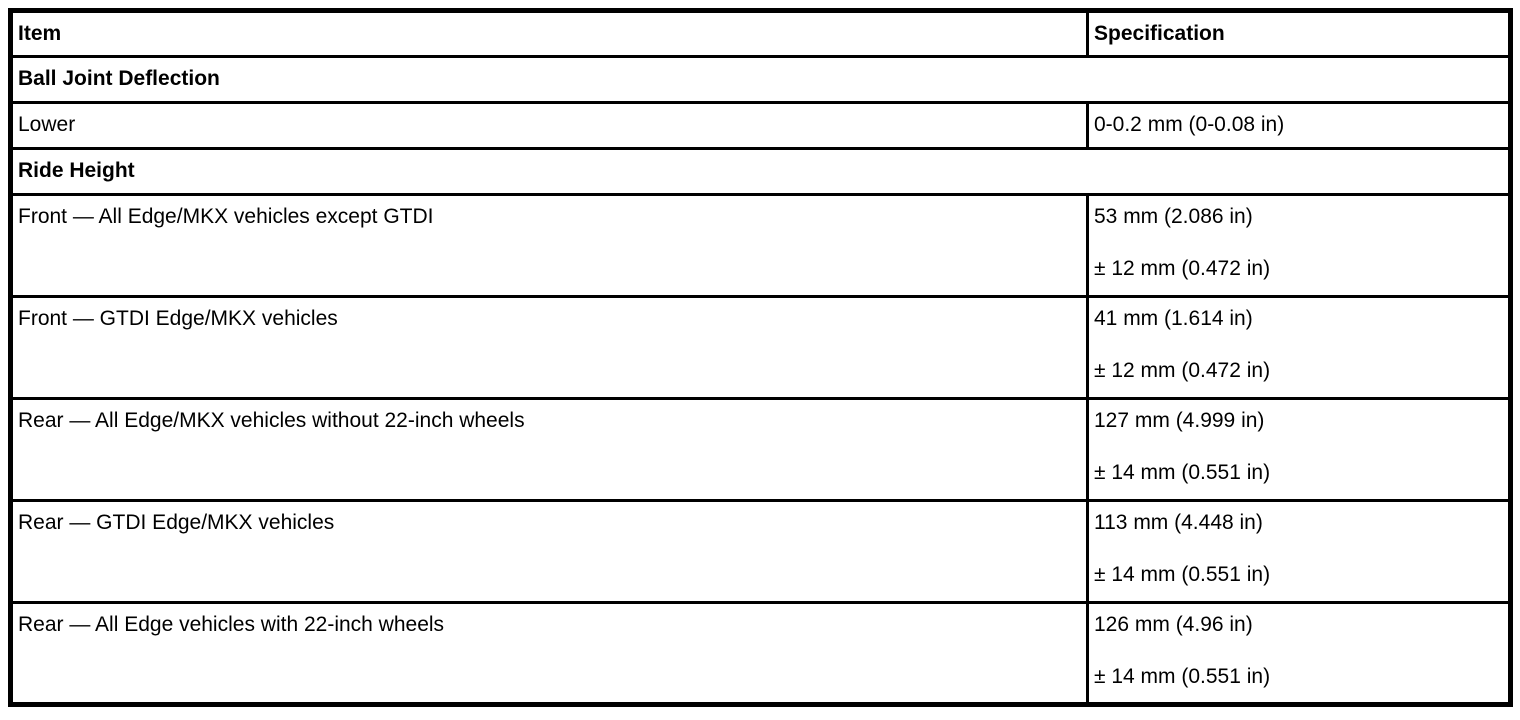  I want to click on specification-cell: 126 mm (4.96 in) ± 14 mm (0.551 in), so click(1299, 653).